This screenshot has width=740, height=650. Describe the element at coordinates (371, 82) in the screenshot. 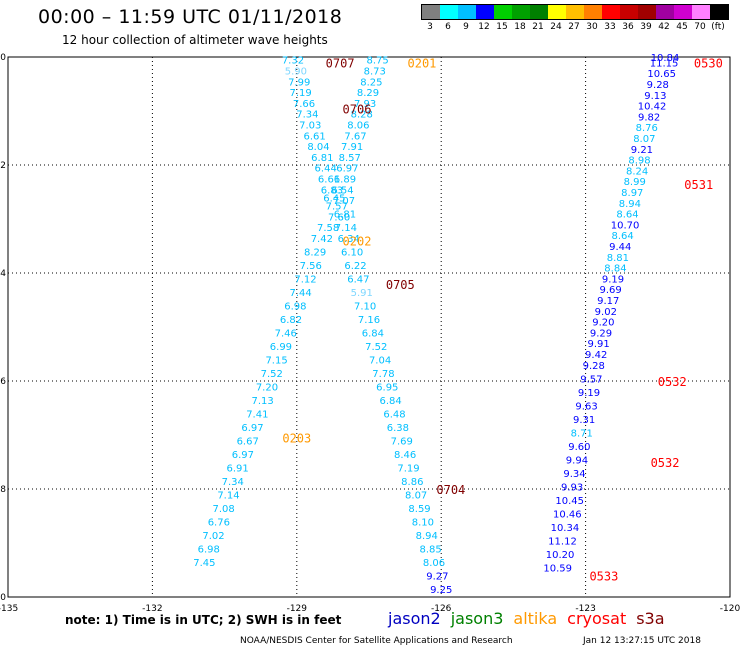

I see `swh-label: 8.25` at that location.